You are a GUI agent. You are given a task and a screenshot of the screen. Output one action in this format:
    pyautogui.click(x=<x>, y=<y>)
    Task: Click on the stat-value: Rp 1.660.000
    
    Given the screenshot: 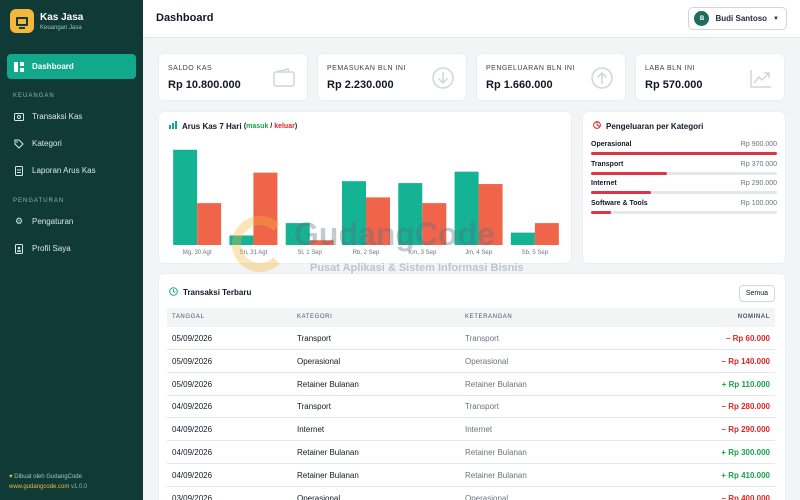 What is the action you would take?
    pyautogui.click(x=519, y=85)
    